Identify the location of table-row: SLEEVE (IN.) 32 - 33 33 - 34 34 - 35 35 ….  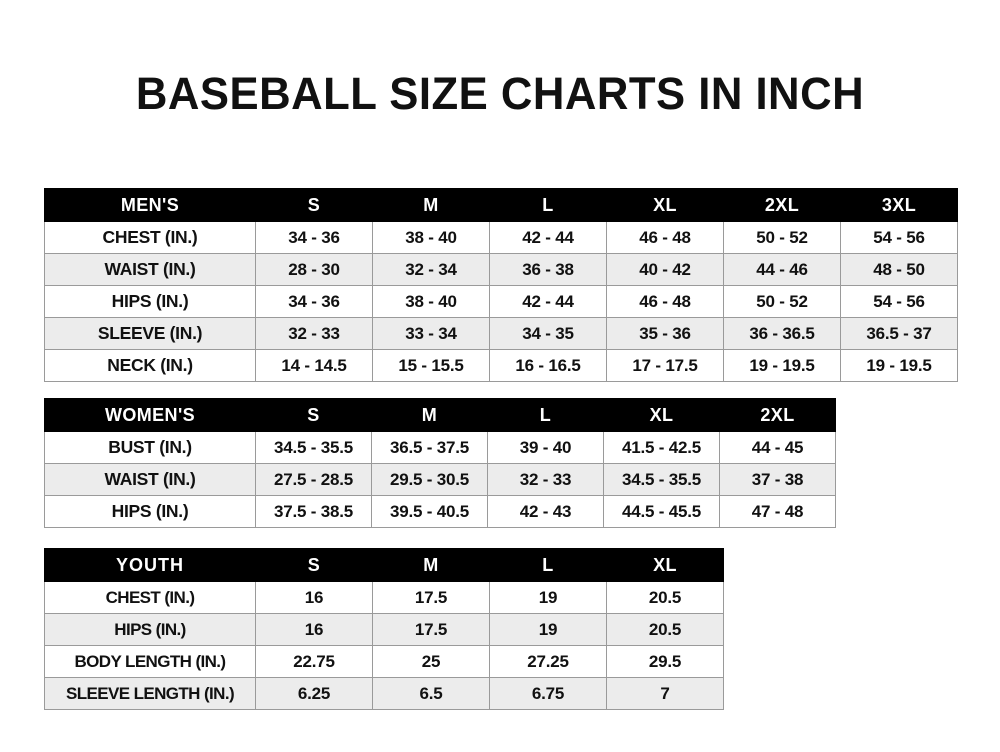
(501, 333).